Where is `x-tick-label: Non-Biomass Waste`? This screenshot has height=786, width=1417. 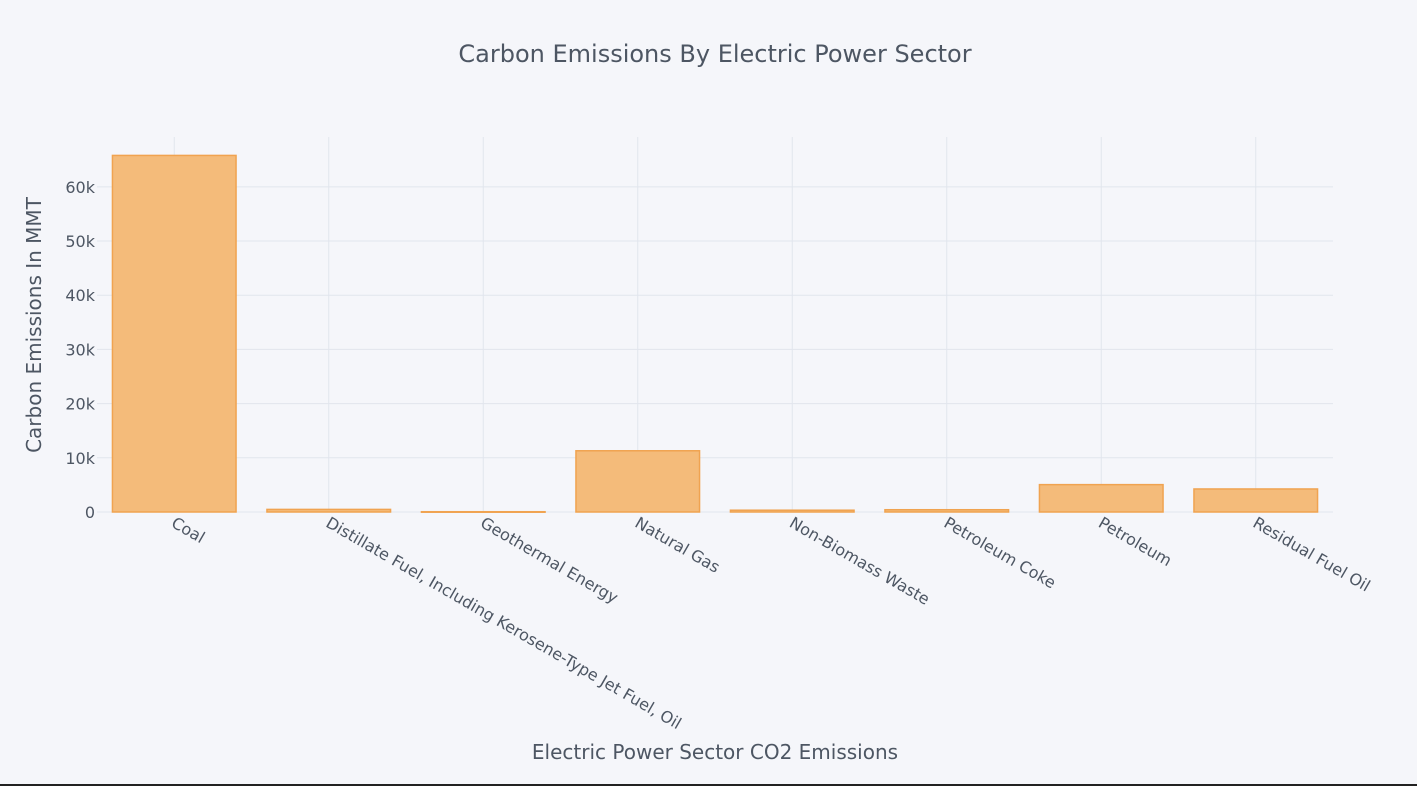
x-tick-label: Non-Biomass Waste is located at coordinates (859, 561).